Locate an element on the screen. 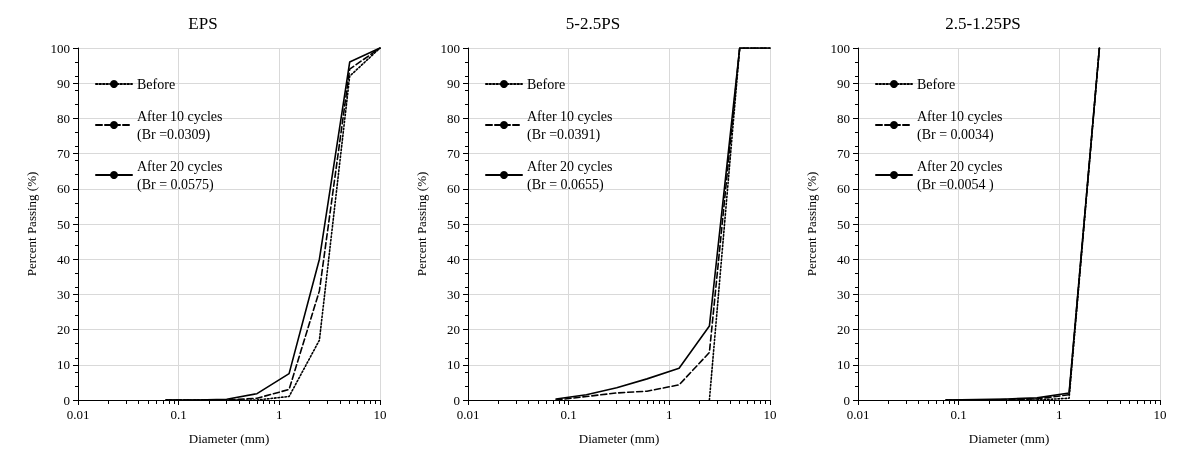 The width and height of the screenshot is (1199, 469). legend-label: After 10 cycles (Br = 0.0034) is located at coordinates (960, 125).